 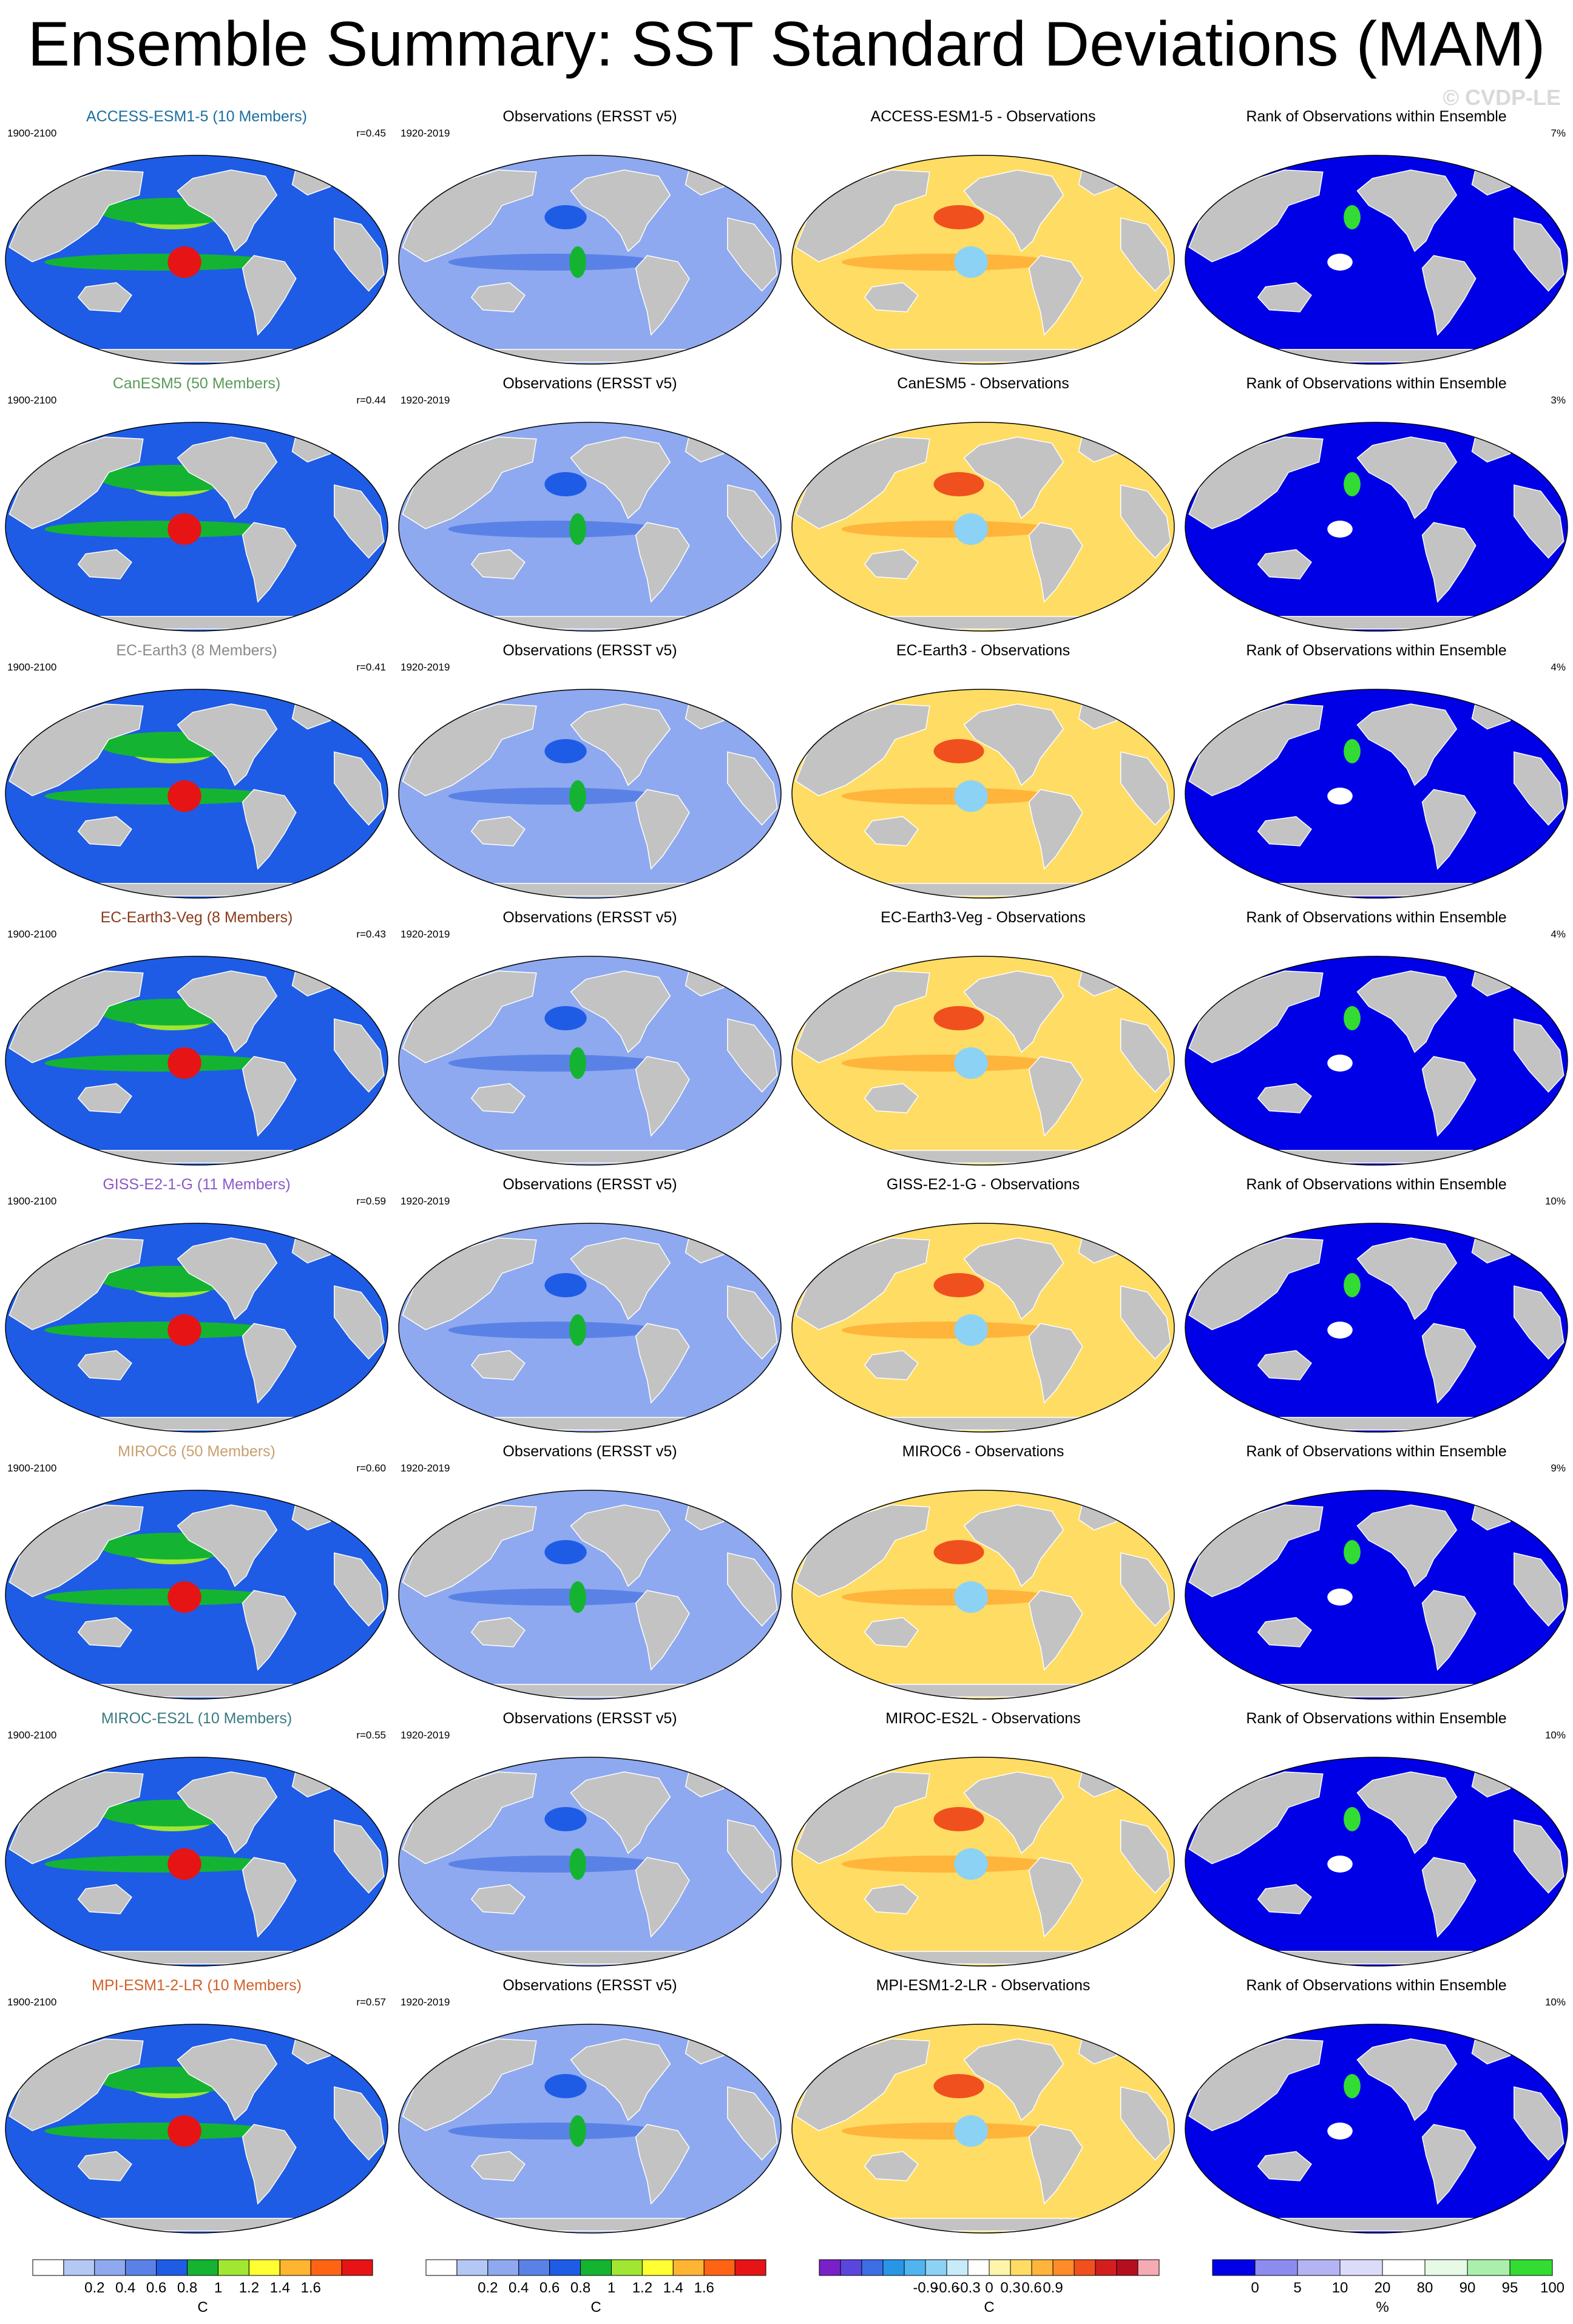 What do you see at coordinates (983, 1451) in the screenshot?
I see `panel-title: MIROC6 - Observations` at bounding box center [983, 1451].